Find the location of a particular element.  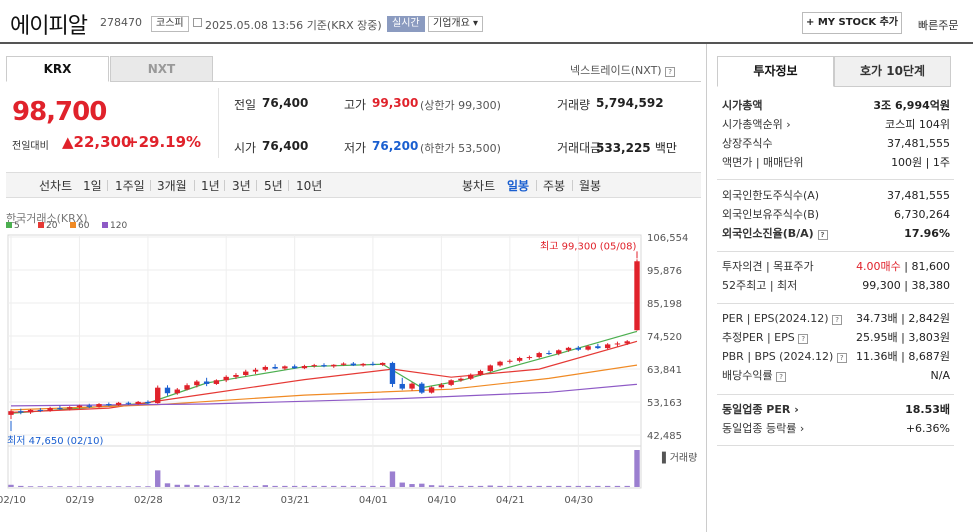

period-3m: 3개월 is located at coordinates (172, 186).